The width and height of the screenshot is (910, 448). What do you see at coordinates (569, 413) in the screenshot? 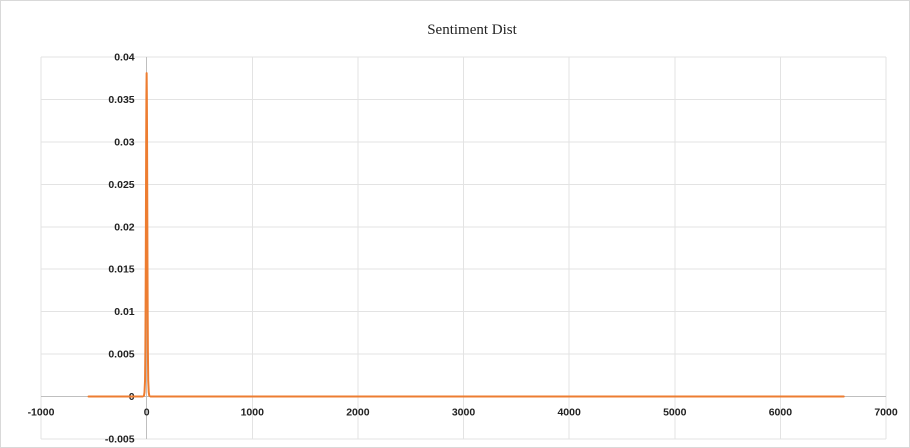
I see `x-tick-label: 4000` at bounding box center [569, 413].